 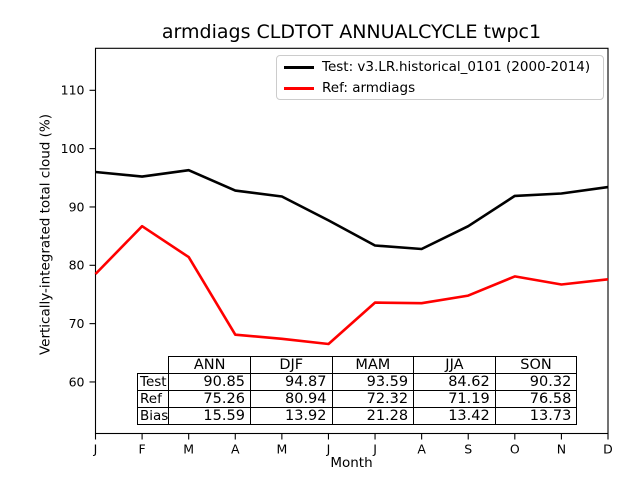 I want to click on table-value-cell: 80.94, so click(x=291, y=399).